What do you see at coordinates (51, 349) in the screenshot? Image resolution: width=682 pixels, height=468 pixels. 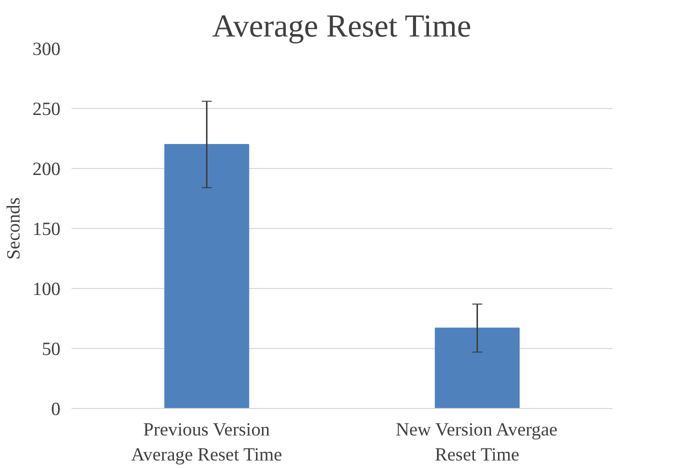 I see `y-tick-label: 50` at bounding box center [51, 349].